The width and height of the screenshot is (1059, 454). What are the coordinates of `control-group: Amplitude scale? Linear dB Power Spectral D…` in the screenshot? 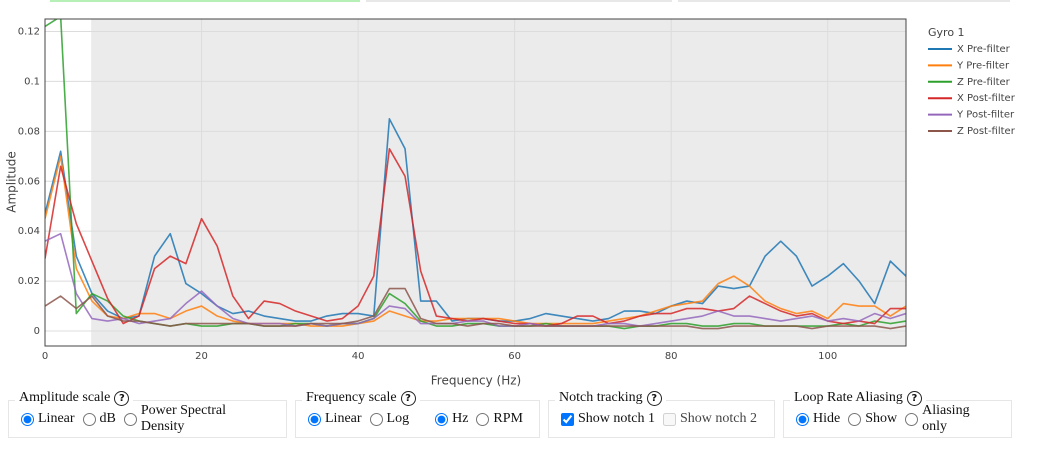 It's located at (147, 414).